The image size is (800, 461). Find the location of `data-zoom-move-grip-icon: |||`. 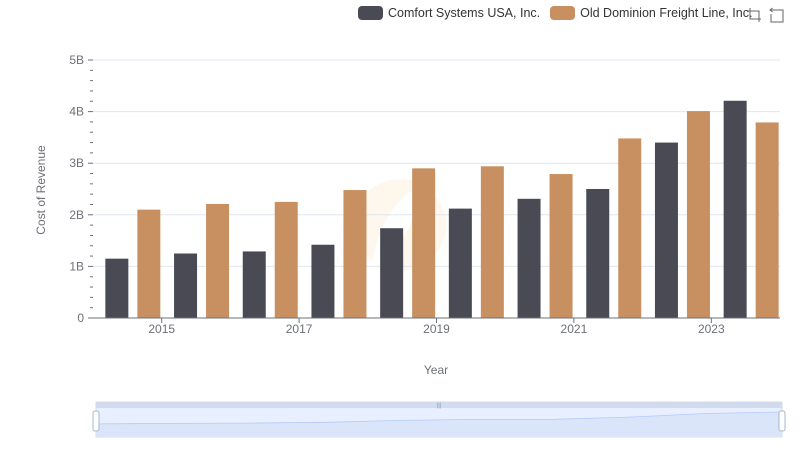

data-zoom-move-grip-icon: ||| is located at coordinates (439, 406).